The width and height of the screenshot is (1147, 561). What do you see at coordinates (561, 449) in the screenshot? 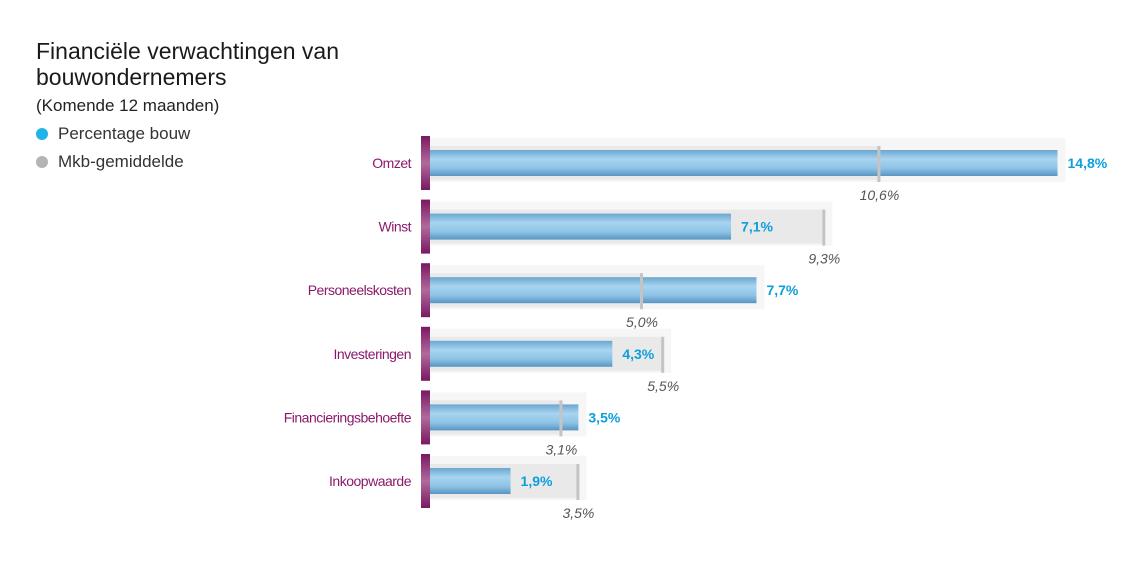
I see `mkb-value-label: 3,1%` at bounding box center [561, 449].